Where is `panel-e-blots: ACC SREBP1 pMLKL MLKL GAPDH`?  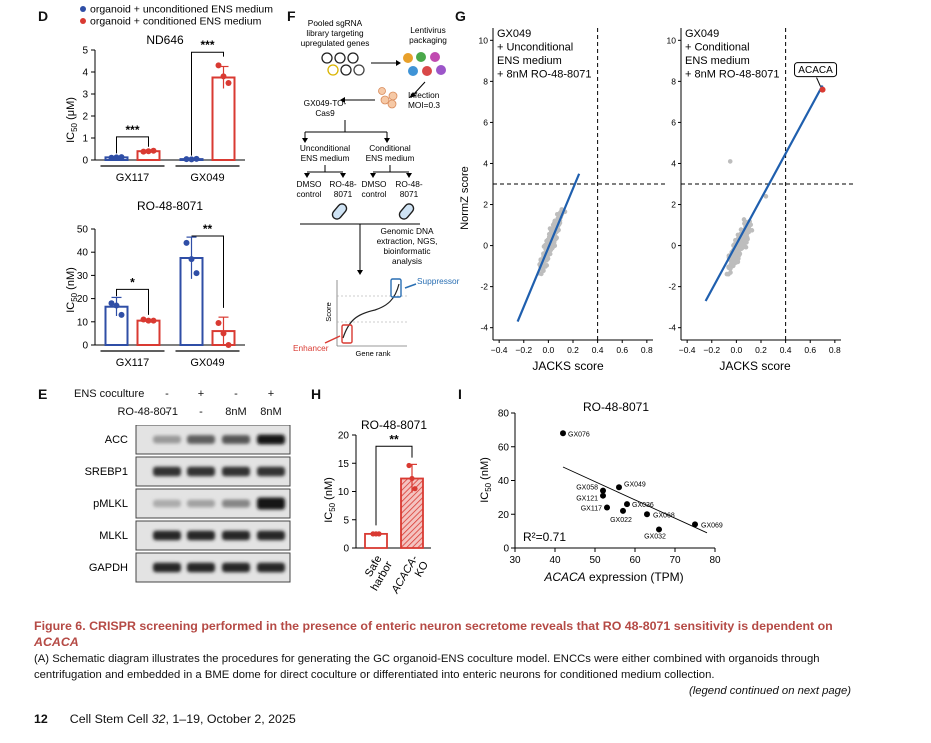
panel-e-blots: ACC SREBP1 pMLKL MLKL GAPDH is located at coordinates (188, 504).